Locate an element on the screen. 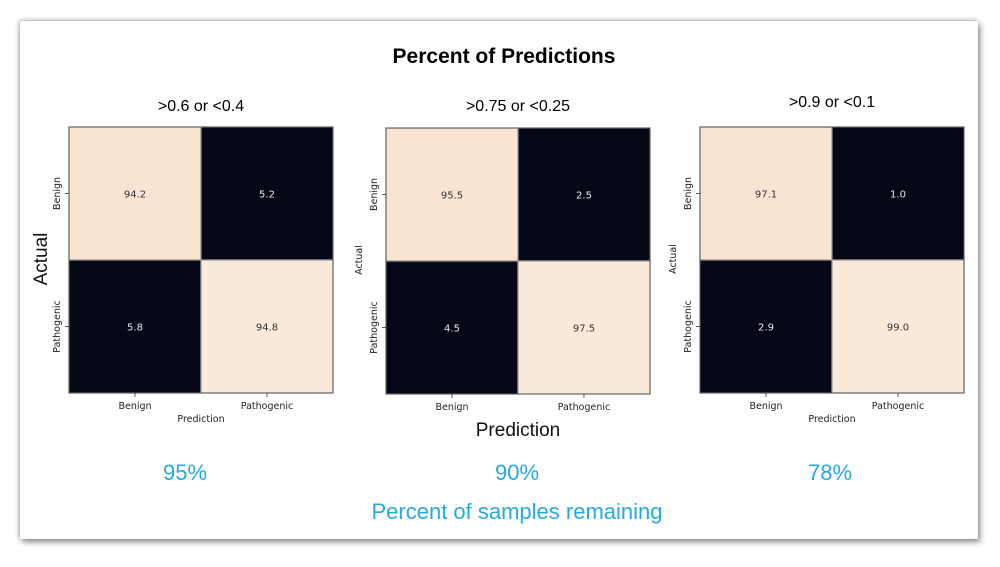 Image resolution: width=1000 pixels, height=567 pixels. cell-value-label: 2.5 is located at coordinates (584, 196).